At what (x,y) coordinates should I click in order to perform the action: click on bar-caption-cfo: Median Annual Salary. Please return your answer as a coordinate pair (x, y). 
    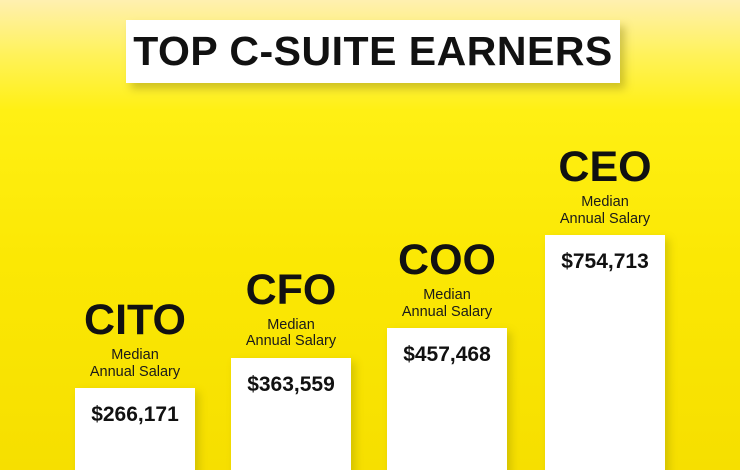
    Looking at the image, I should click on (291, 333).